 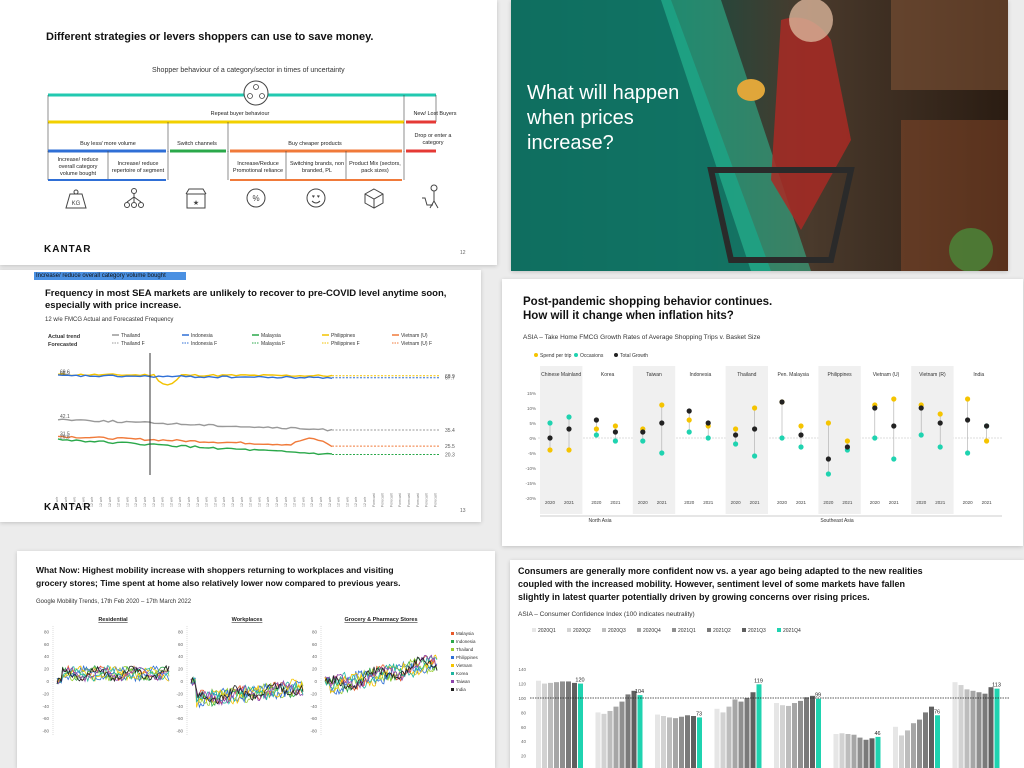 What do you see at coordinates (65, 374) in the screenshot?
I see `start-value-label: 68.9` at bounding box center [65, 374].